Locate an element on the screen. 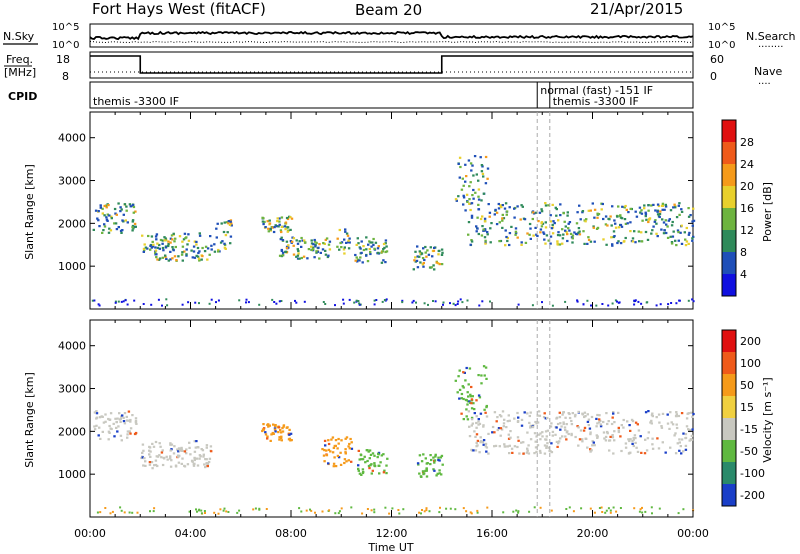 The width and height of the screenshot is (800, 554). freq-right-tick-top: 60 is located at coordinates (717, 59).